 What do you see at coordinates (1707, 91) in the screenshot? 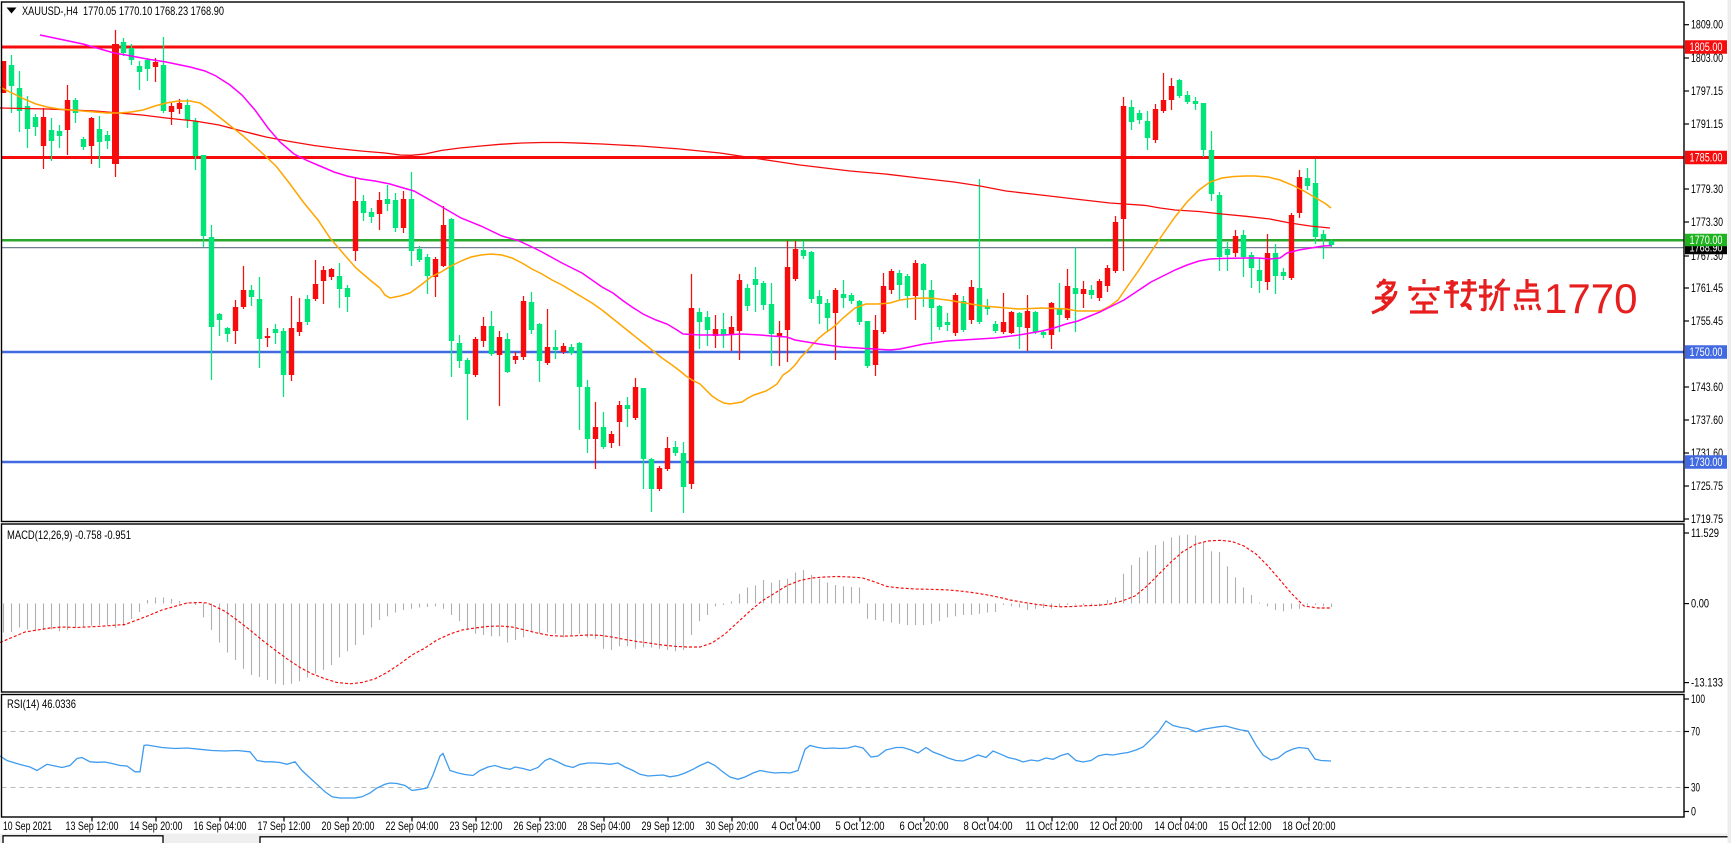
I see `svg-text: 1797.15` at bounding box center [1707, 91].